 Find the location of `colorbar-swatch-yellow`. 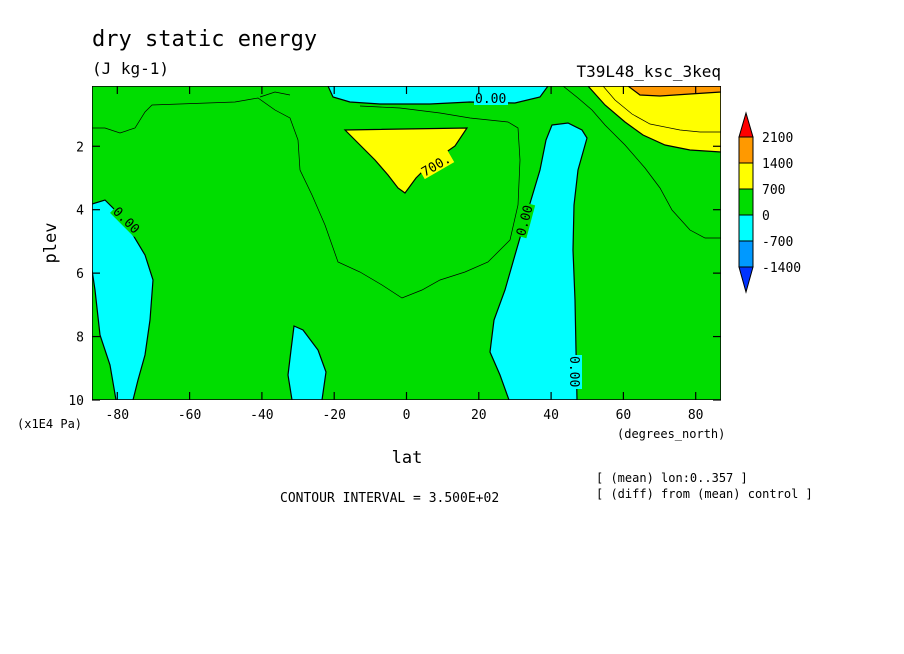

colorbar-swatch-yellow is located at coordinates (746, 176).